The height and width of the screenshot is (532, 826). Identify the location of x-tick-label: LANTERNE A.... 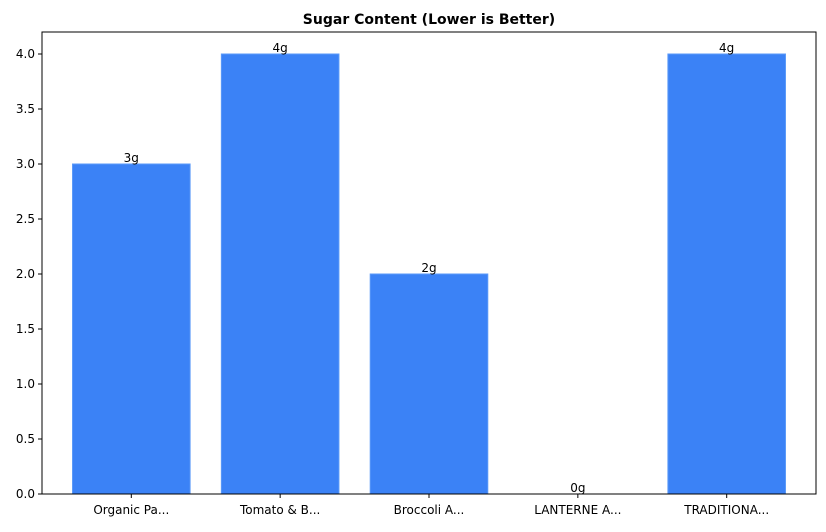
(577, 510).